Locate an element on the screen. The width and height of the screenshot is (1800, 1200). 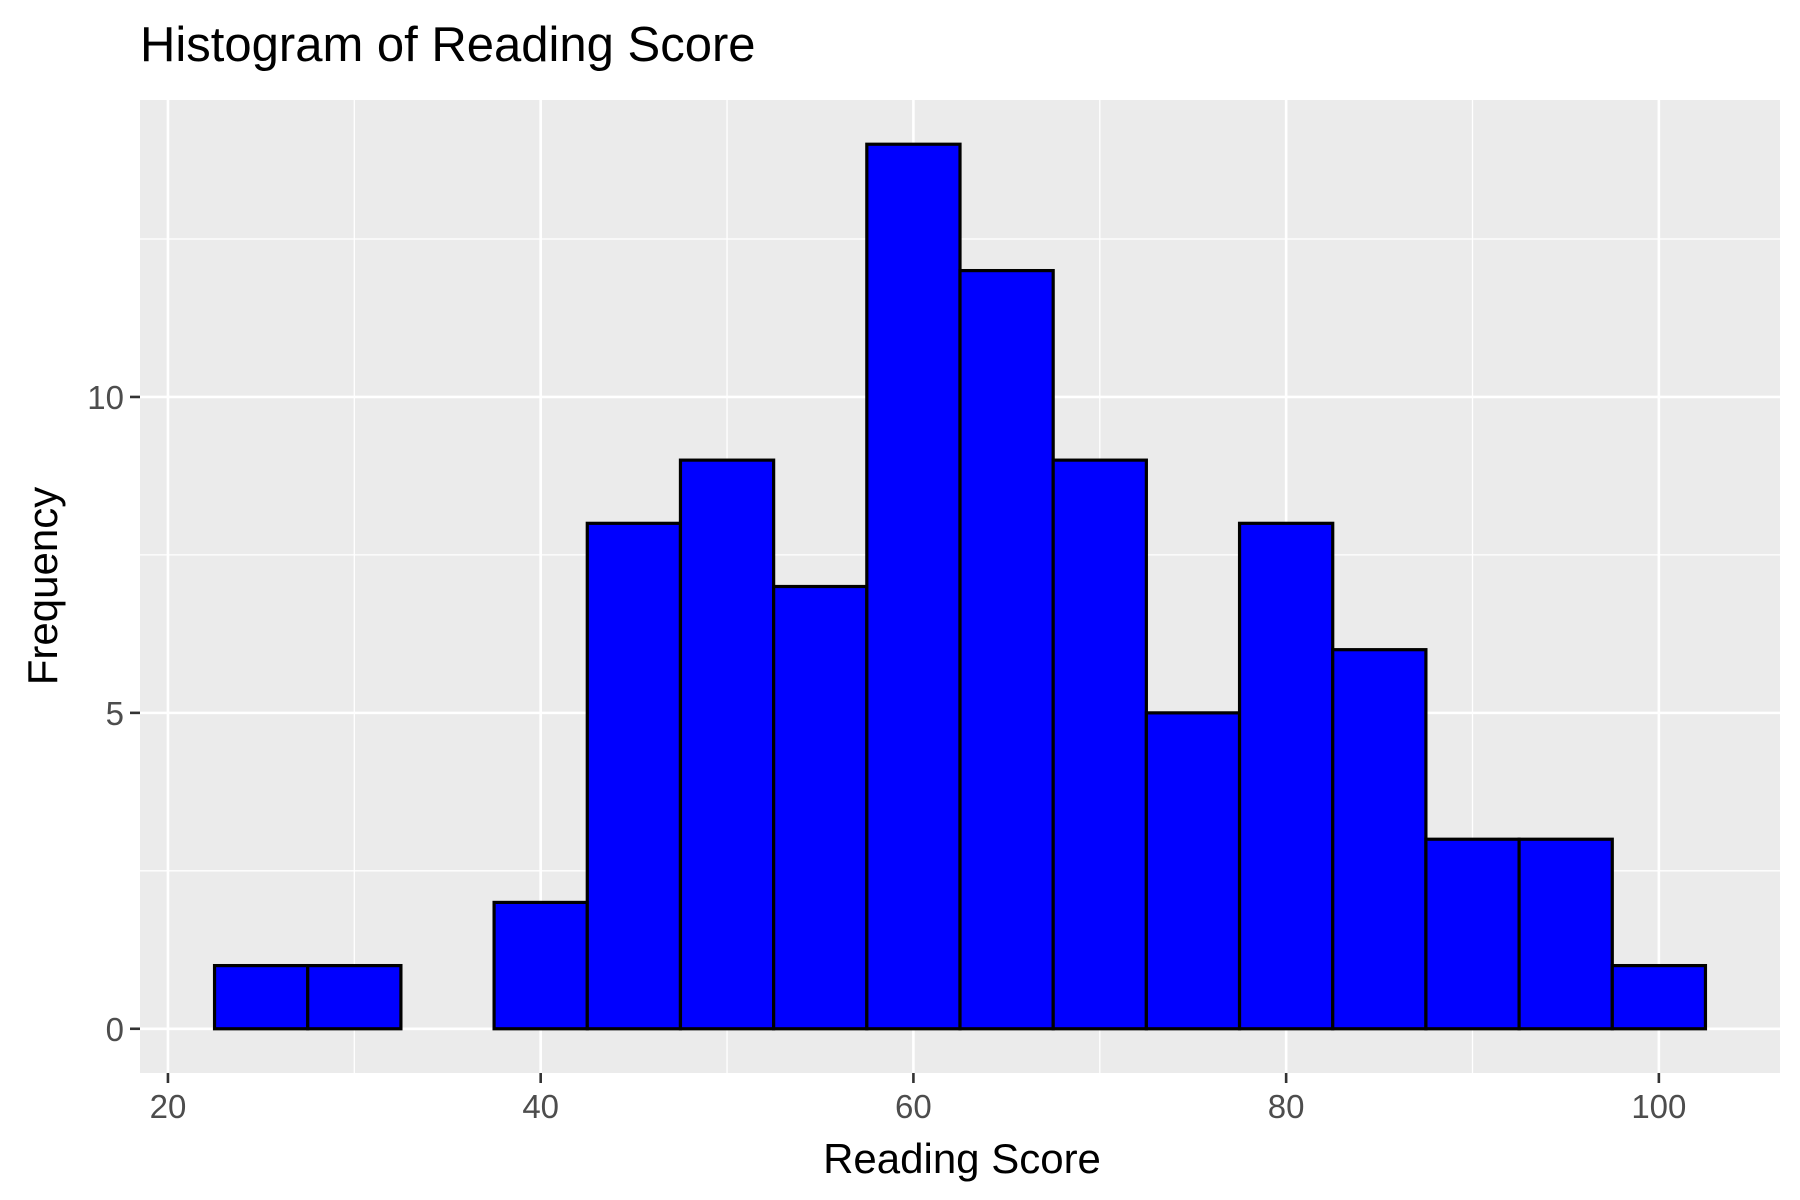
y-tick-label-1: 5 is located at coordinates (115, 713).